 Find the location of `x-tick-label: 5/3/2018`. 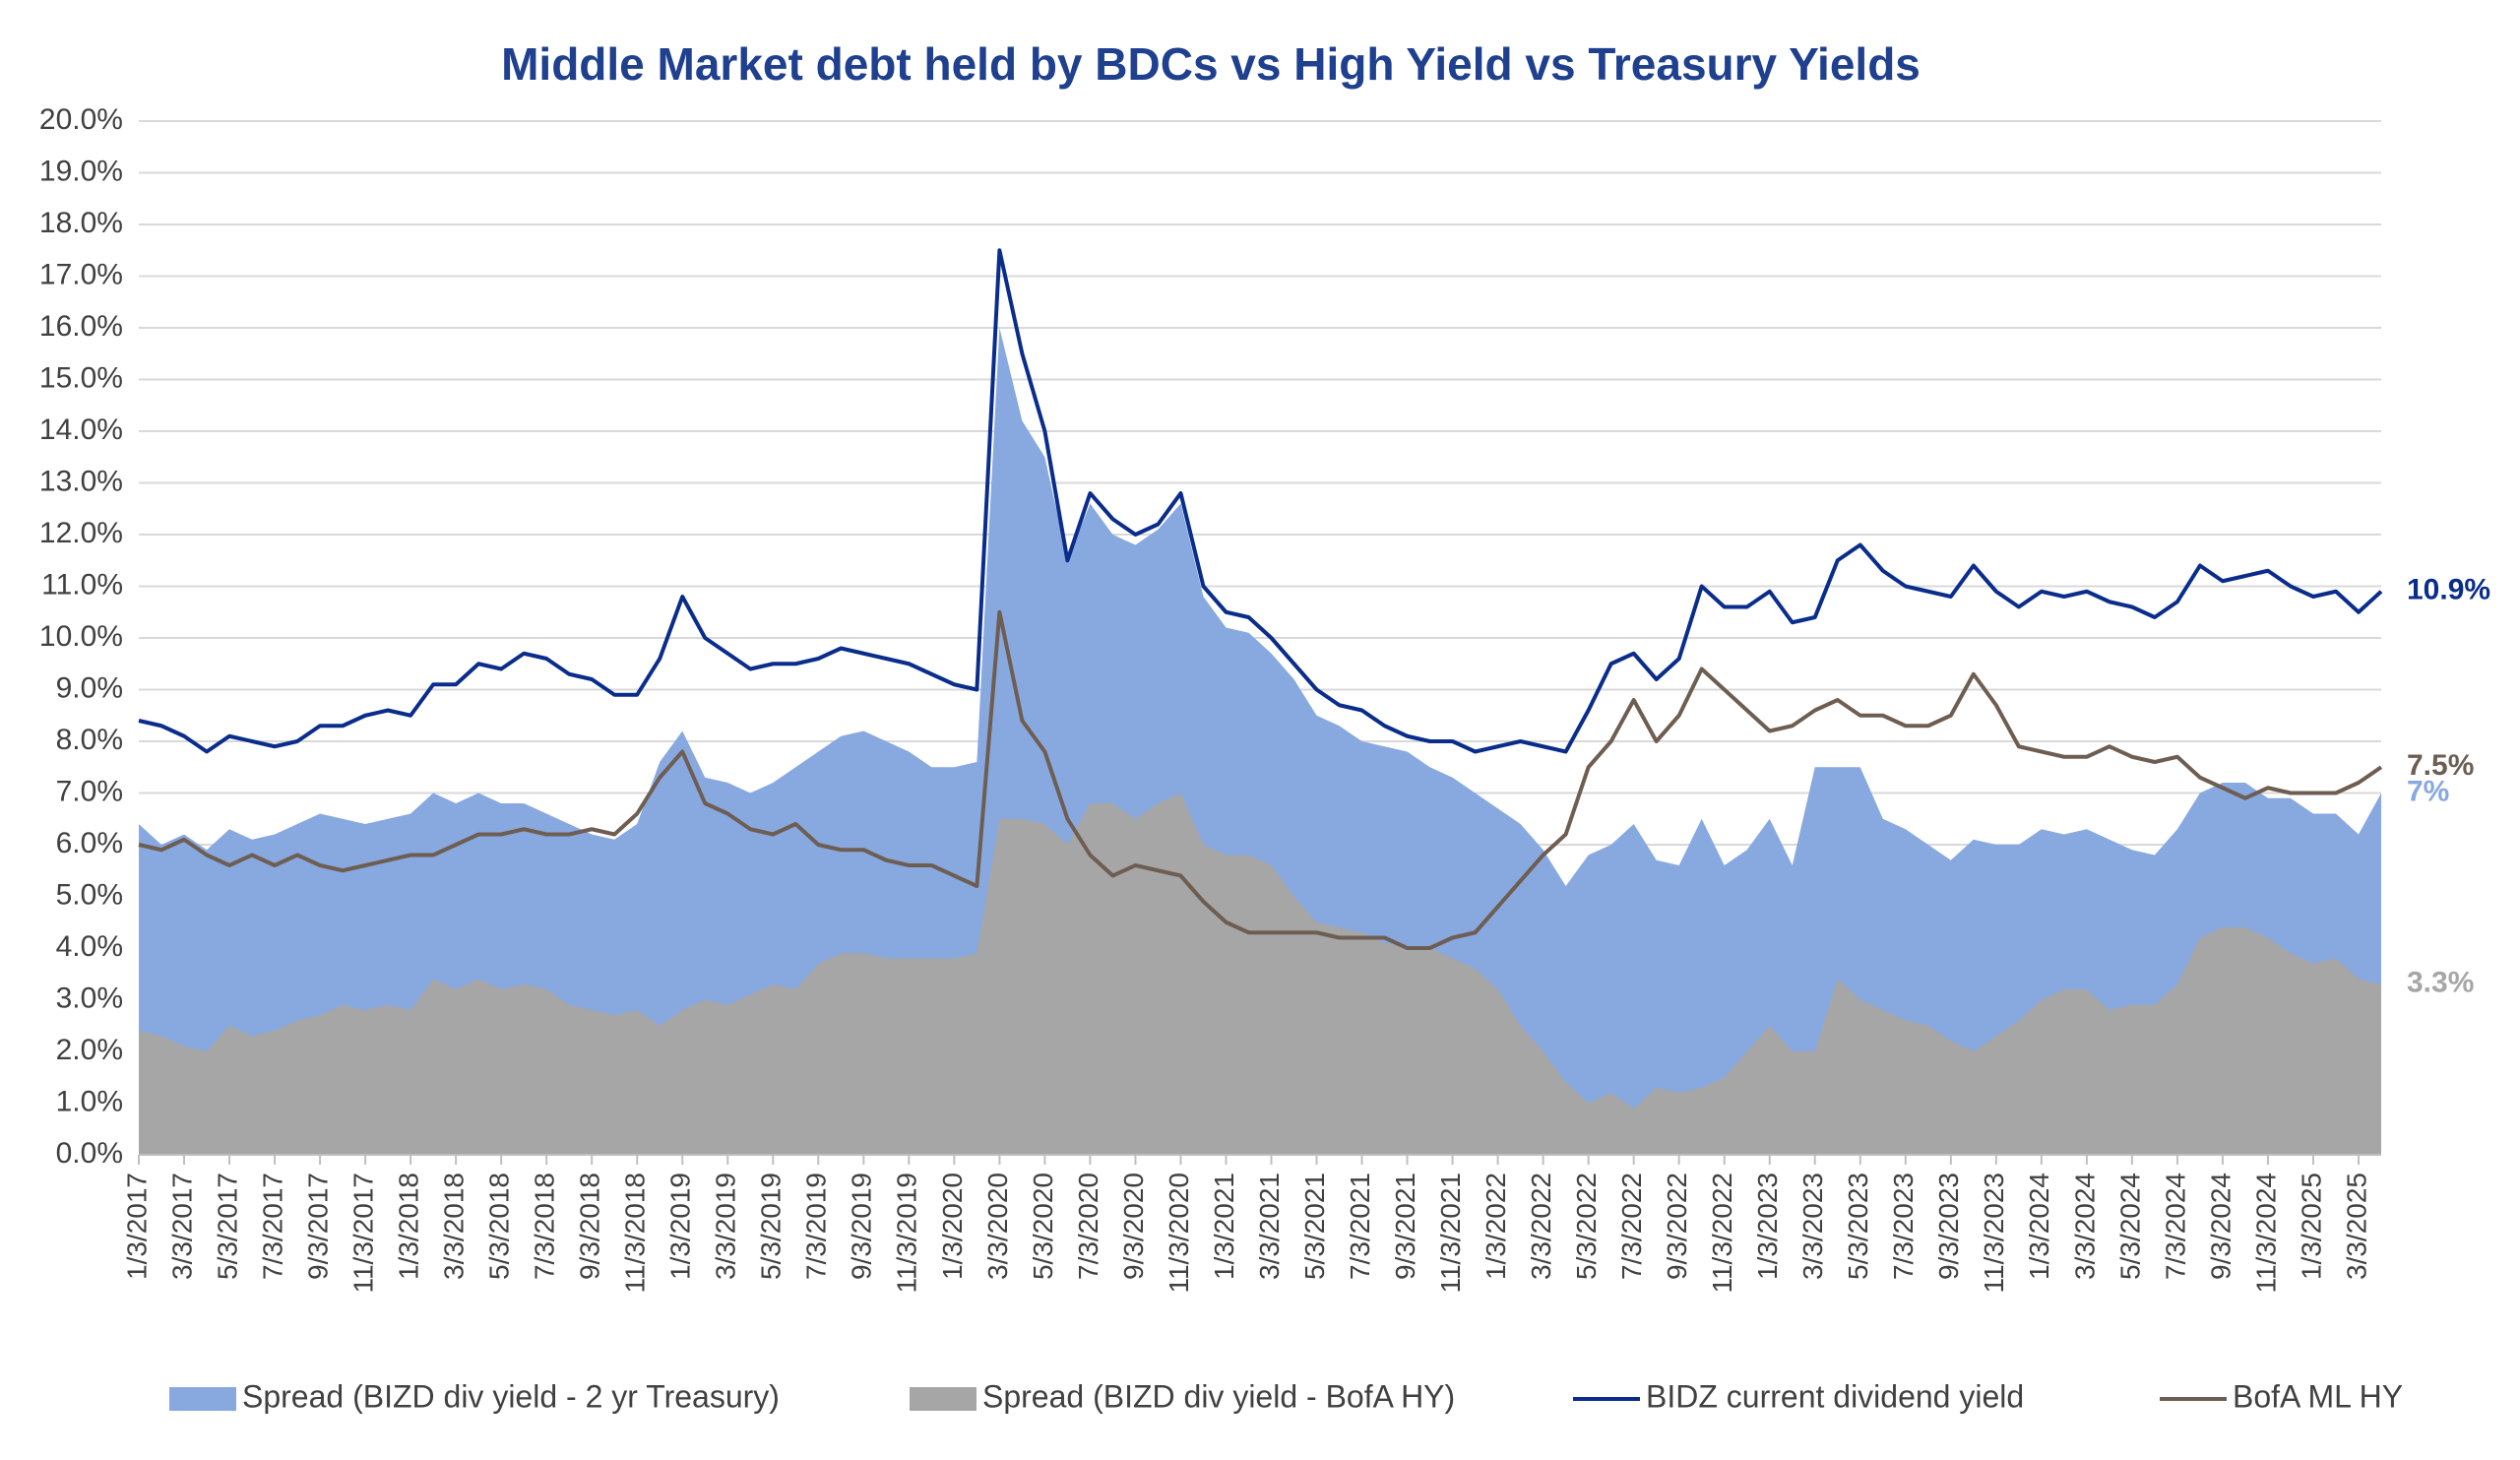

x-tick-label: 5/3/2018 is located at coordinates (499, 1226).